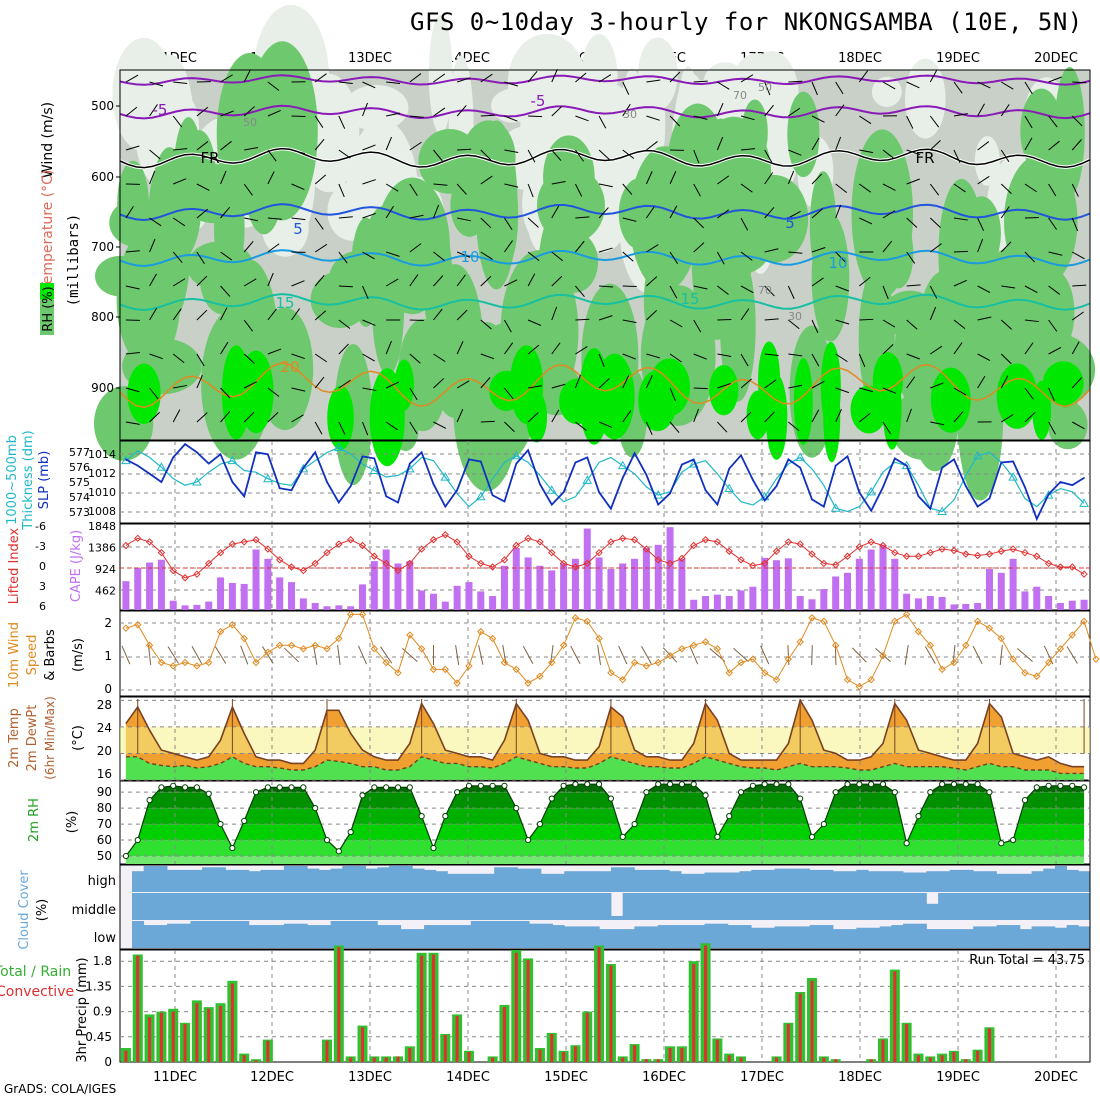  Describe the element at coordinates (104, 705) in the screenshot. I see `temp-tick-label: 28` at that location.